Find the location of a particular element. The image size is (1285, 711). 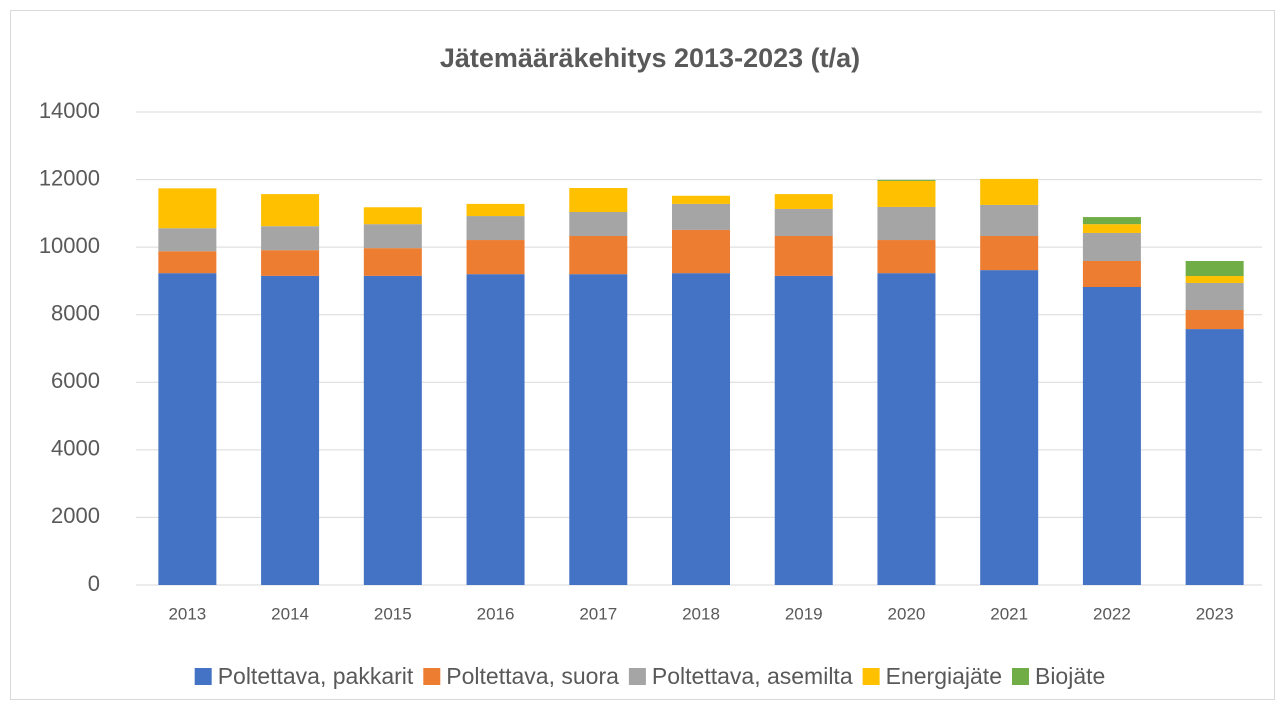

legend-label: Biojäte is located at coordinates (1070, 676).